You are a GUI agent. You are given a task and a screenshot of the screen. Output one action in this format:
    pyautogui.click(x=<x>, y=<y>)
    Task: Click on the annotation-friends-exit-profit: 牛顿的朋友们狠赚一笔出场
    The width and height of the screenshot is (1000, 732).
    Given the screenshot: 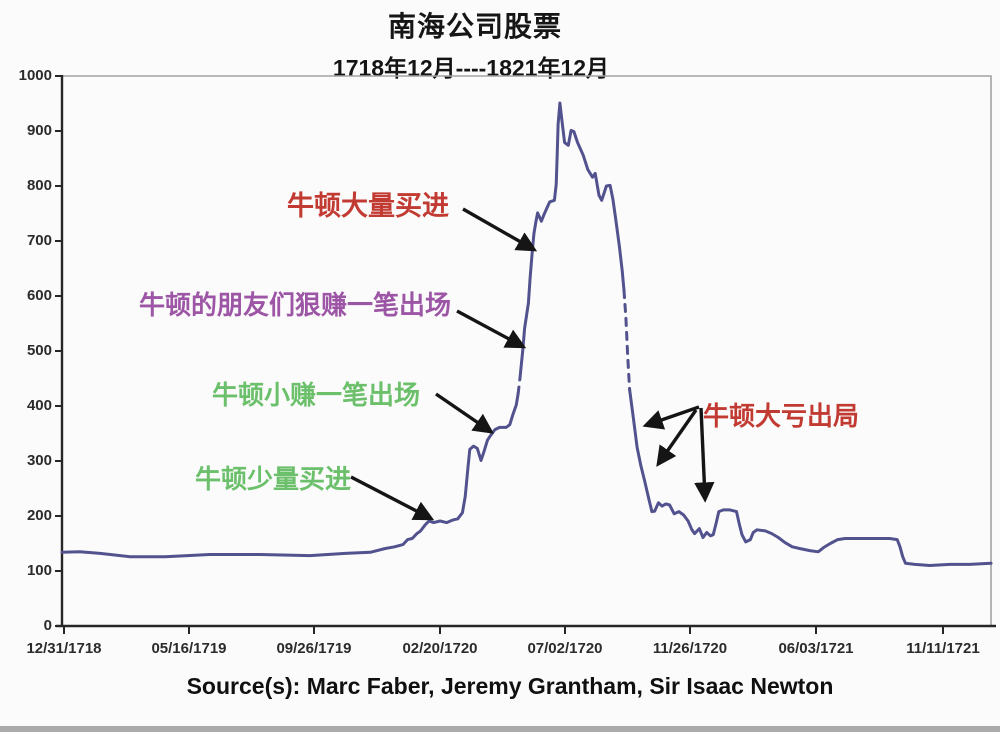 What is the action you would take?
    pyautogui.click(x=295, y=305)
    